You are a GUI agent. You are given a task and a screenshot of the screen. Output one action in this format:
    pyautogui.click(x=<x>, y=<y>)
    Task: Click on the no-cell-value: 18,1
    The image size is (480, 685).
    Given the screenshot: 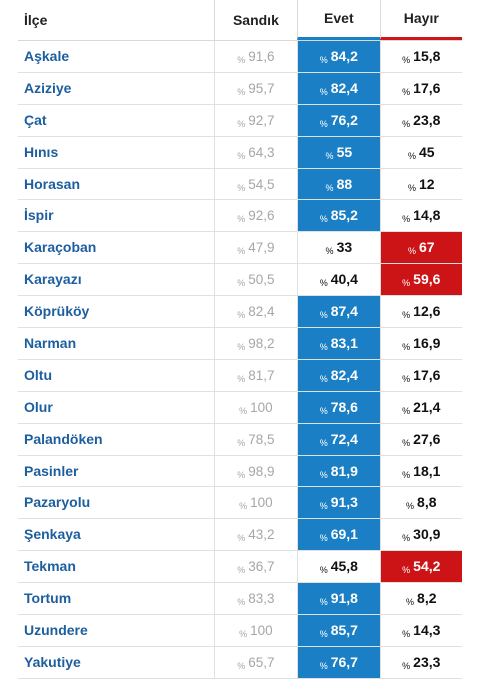 What is the action you would take?
    pyautogui.click(x=427, y=470)
    